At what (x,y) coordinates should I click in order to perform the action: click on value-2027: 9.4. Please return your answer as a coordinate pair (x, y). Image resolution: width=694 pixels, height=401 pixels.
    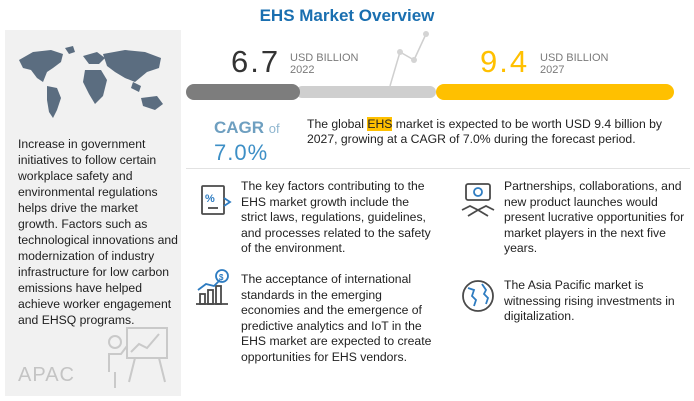
    Looking at the image, I should click on (505, 61).